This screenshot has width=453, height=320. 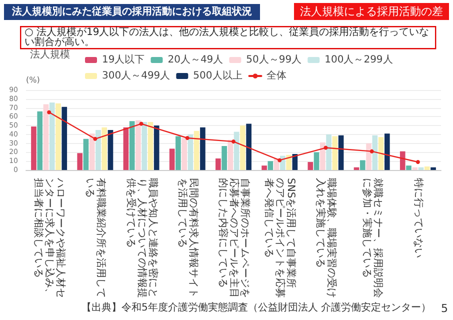 What do you see at coordinates (131, 12) in the screenshot?
I see `chart-title: 法人規模別にみた従業員の採用活動における取組状況` at bounding box center [131, 12].